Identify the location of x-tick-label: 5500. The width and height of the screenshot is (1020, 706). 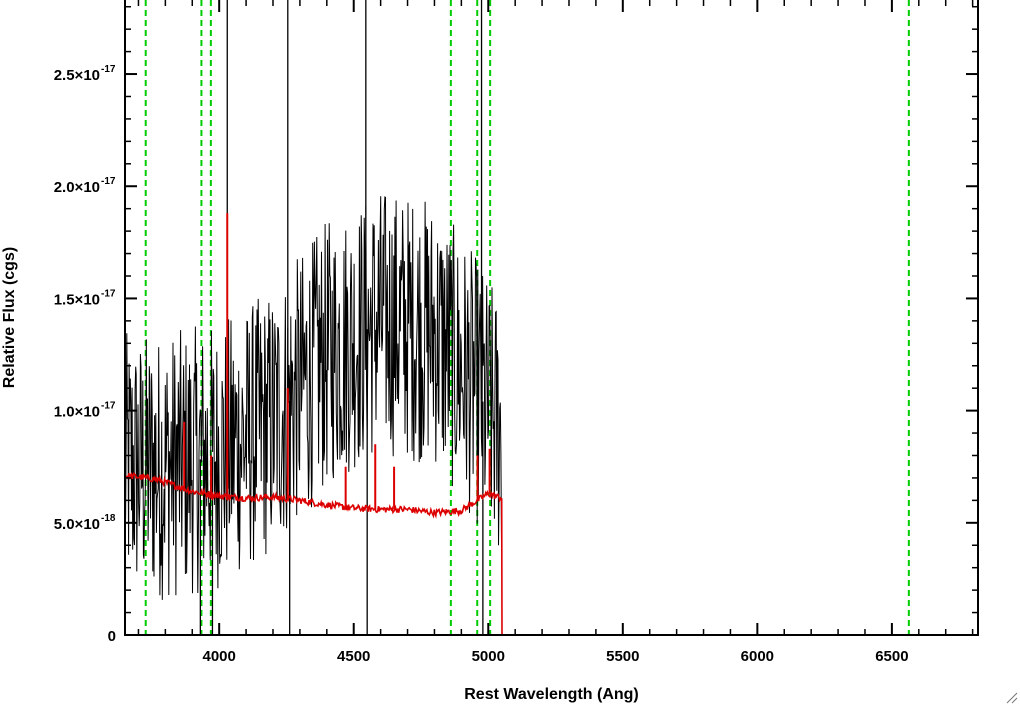
(622, 656).